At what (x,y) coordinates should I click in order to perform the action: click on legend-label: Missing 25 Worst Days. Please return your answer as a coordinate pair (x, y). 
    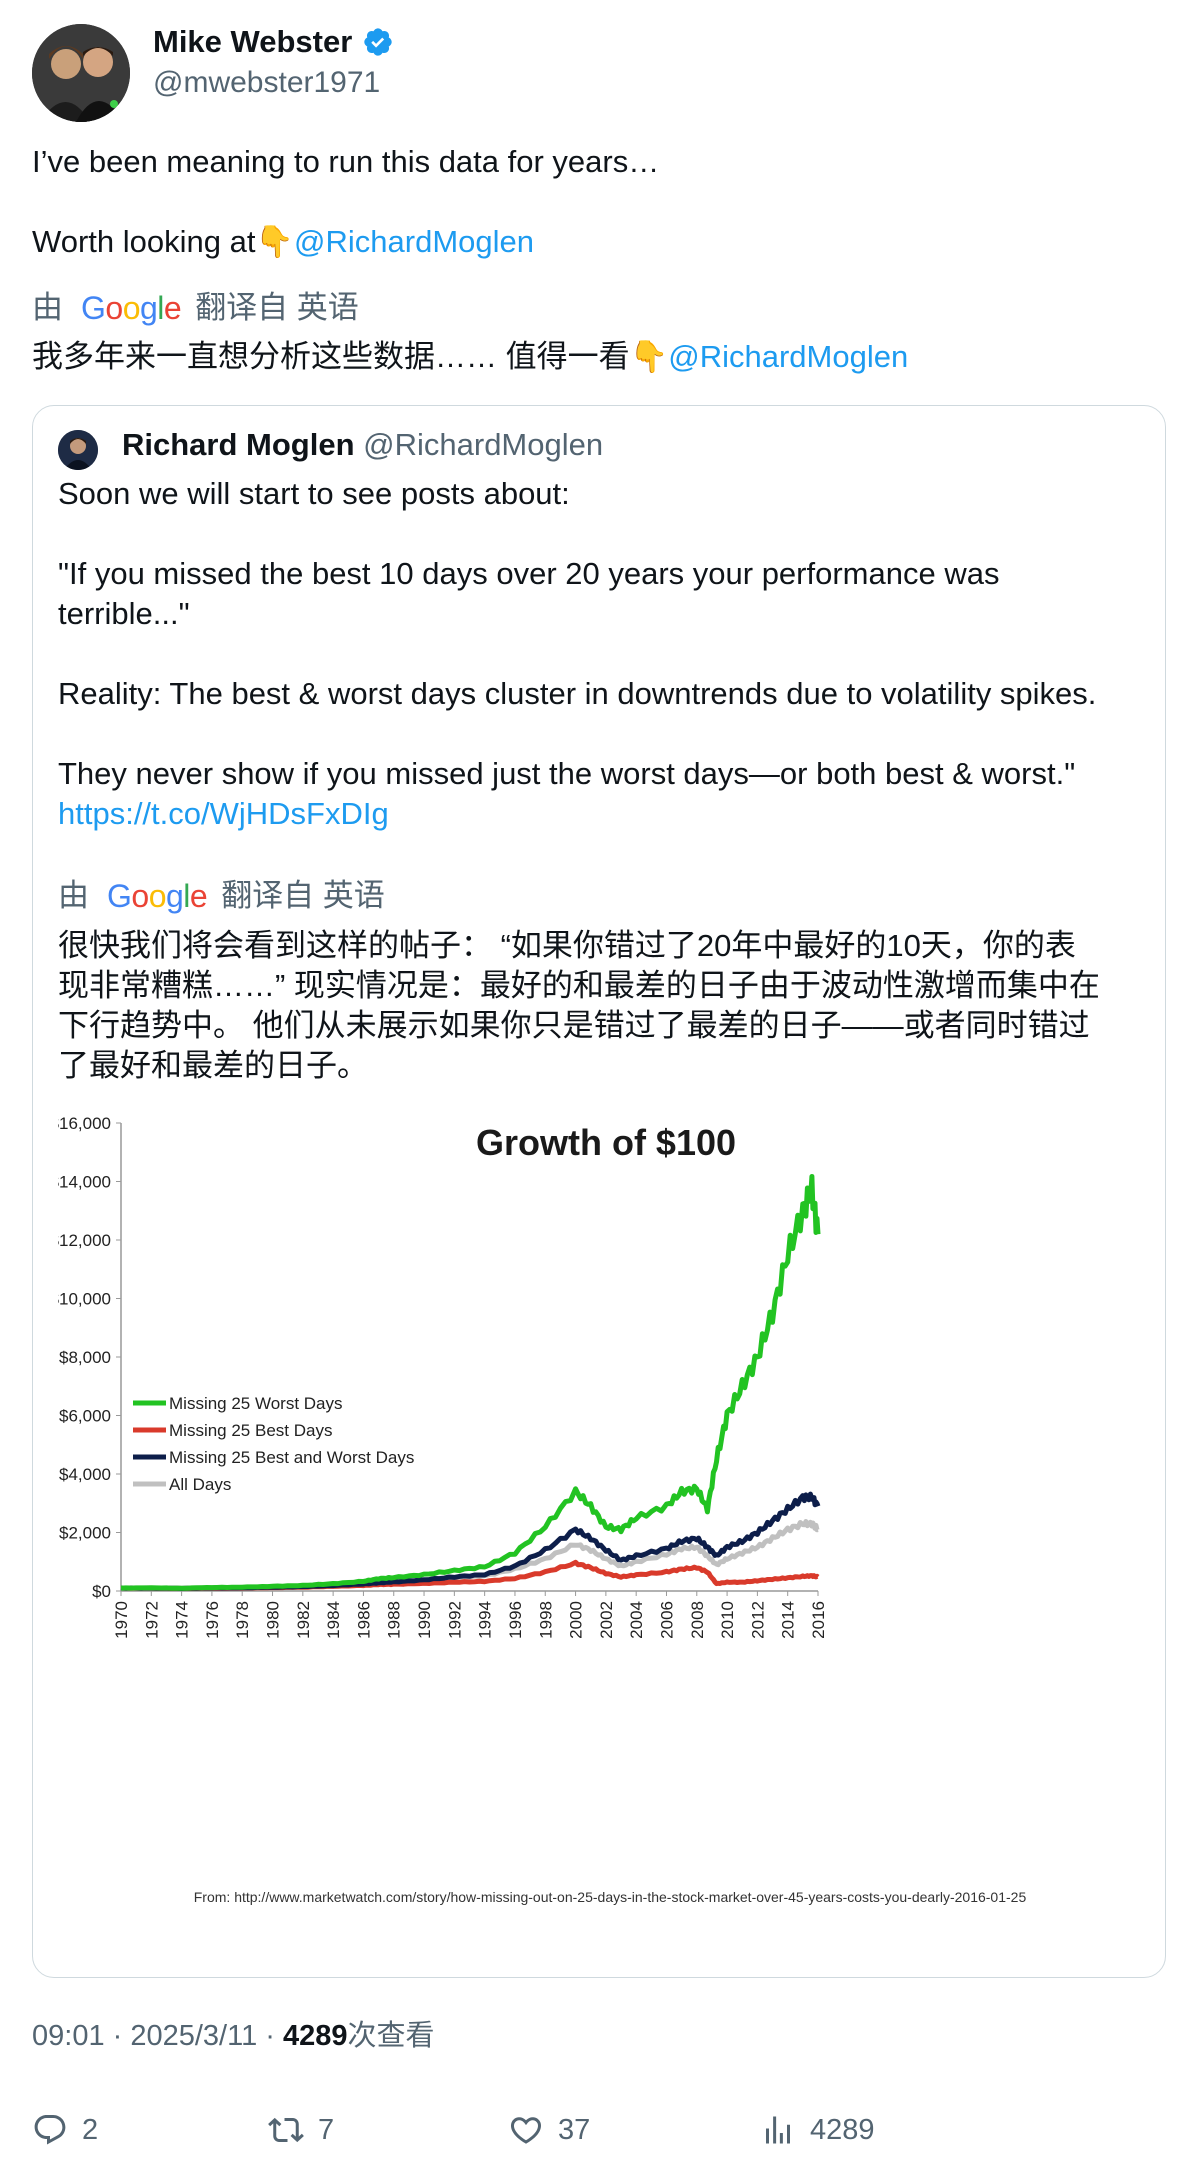
    Looking at the image, I should click on (256, 1403).